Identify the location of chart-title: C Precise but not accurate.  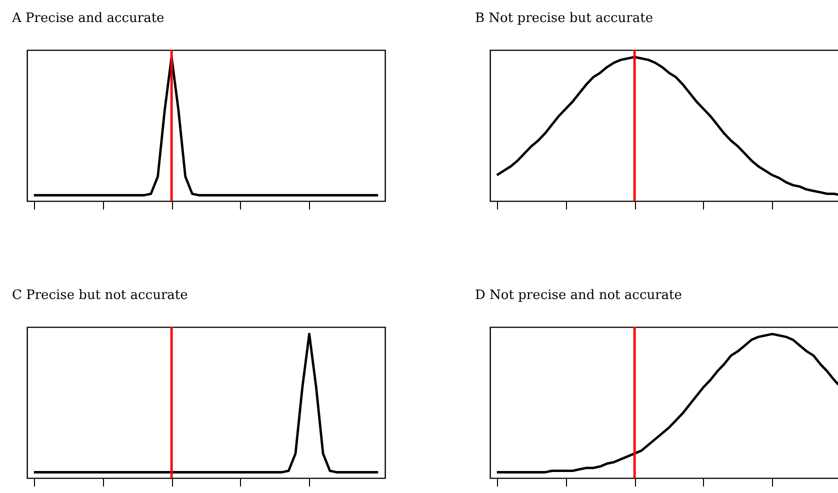
(100, 295).